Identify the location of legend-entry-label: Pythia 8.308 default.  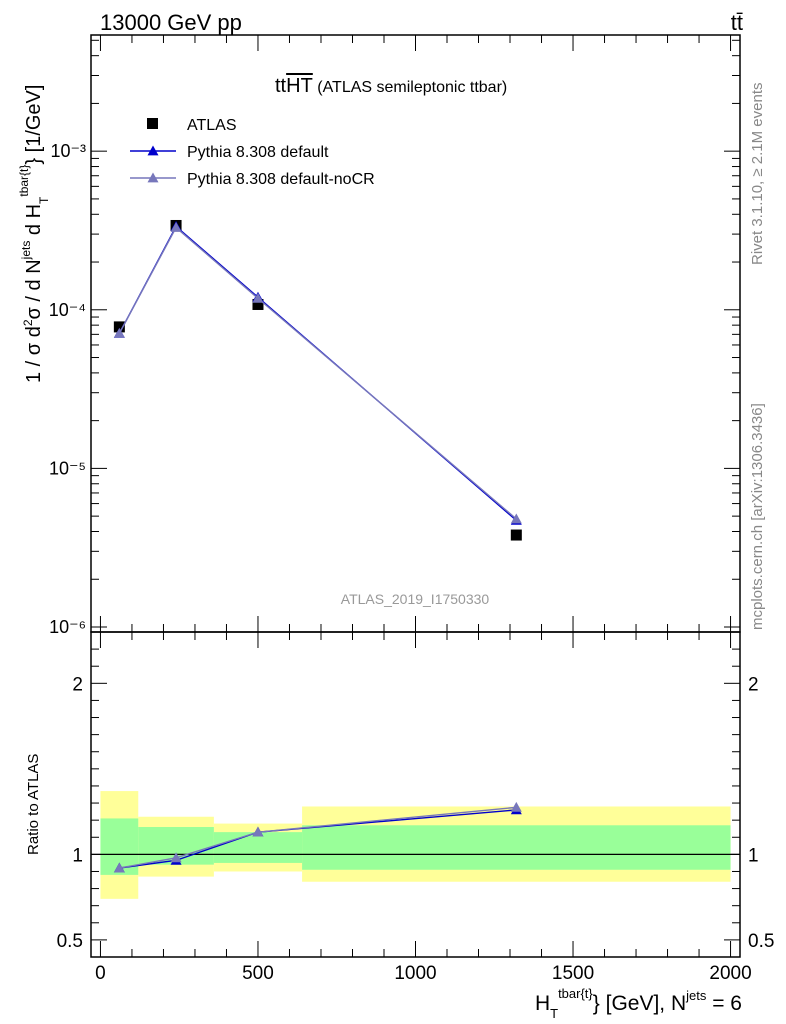
(258, 152).